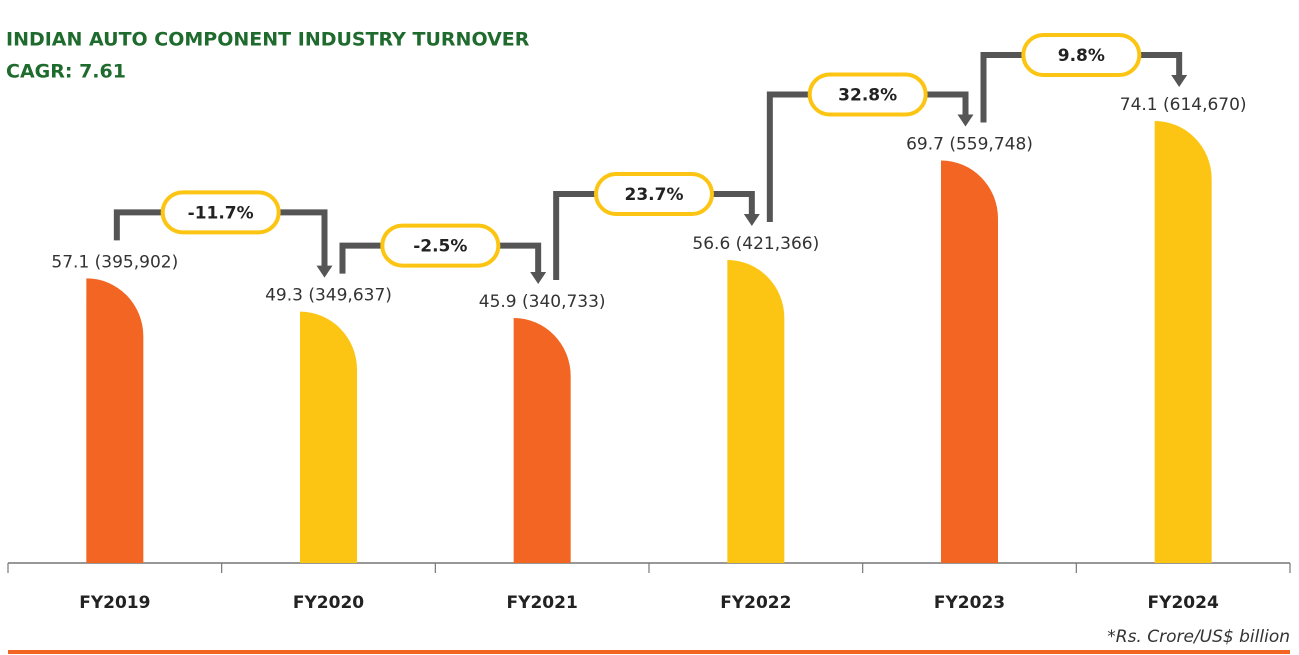  I want to click on growth-label: 23.7%, so click(654, 195).